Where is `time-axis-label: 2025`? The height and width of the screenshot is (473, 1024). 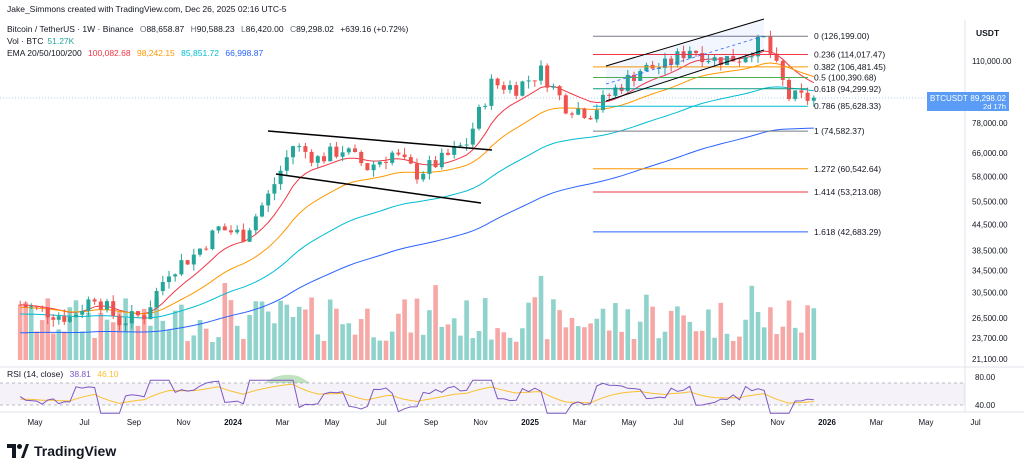
time-axis-label: 2025 is located at coordinates (530, 422).